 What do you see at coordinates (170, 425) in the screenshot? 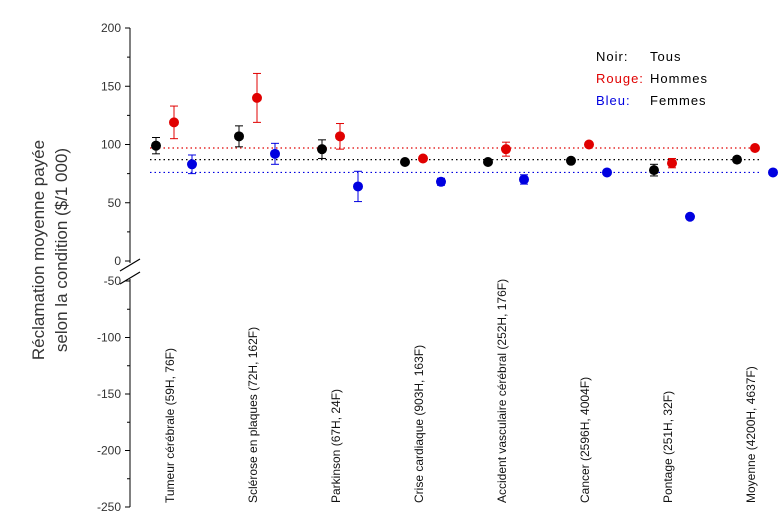
I see `category-label: Tumeur cérébrale (59H, 76F)` at bounding box center [170, 425].